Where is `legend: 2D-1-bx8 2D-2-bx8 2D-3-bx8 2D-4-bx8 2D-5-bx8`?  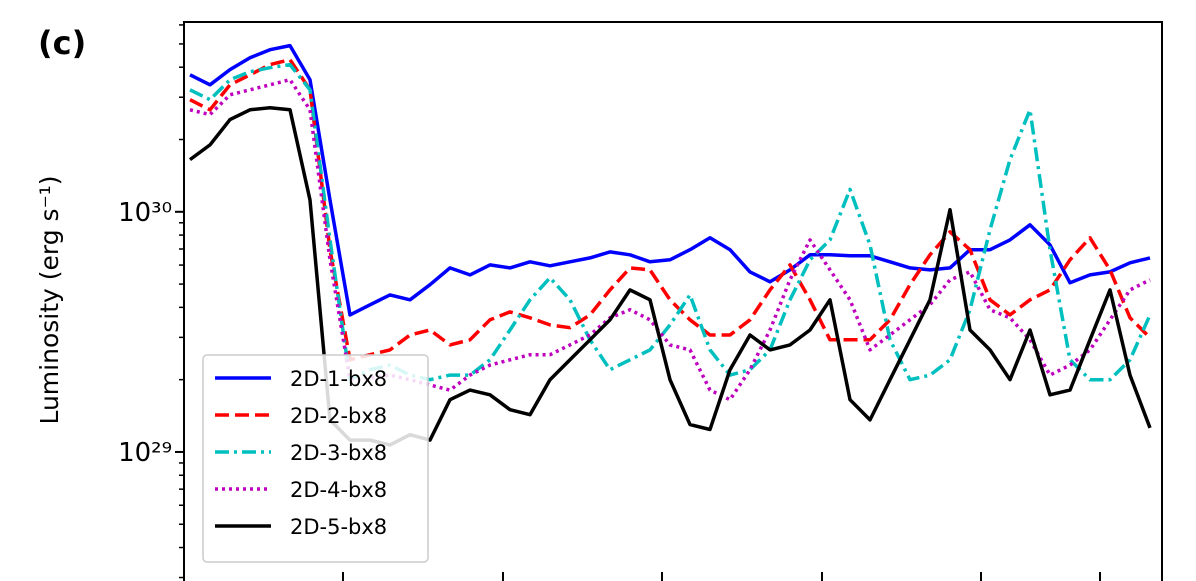 legend: 2D-1-bx8 2D-2-bx8 2D-3-bx8 2D-4-bx8 2D-5-bx8 is located at coordinates (315, 458).